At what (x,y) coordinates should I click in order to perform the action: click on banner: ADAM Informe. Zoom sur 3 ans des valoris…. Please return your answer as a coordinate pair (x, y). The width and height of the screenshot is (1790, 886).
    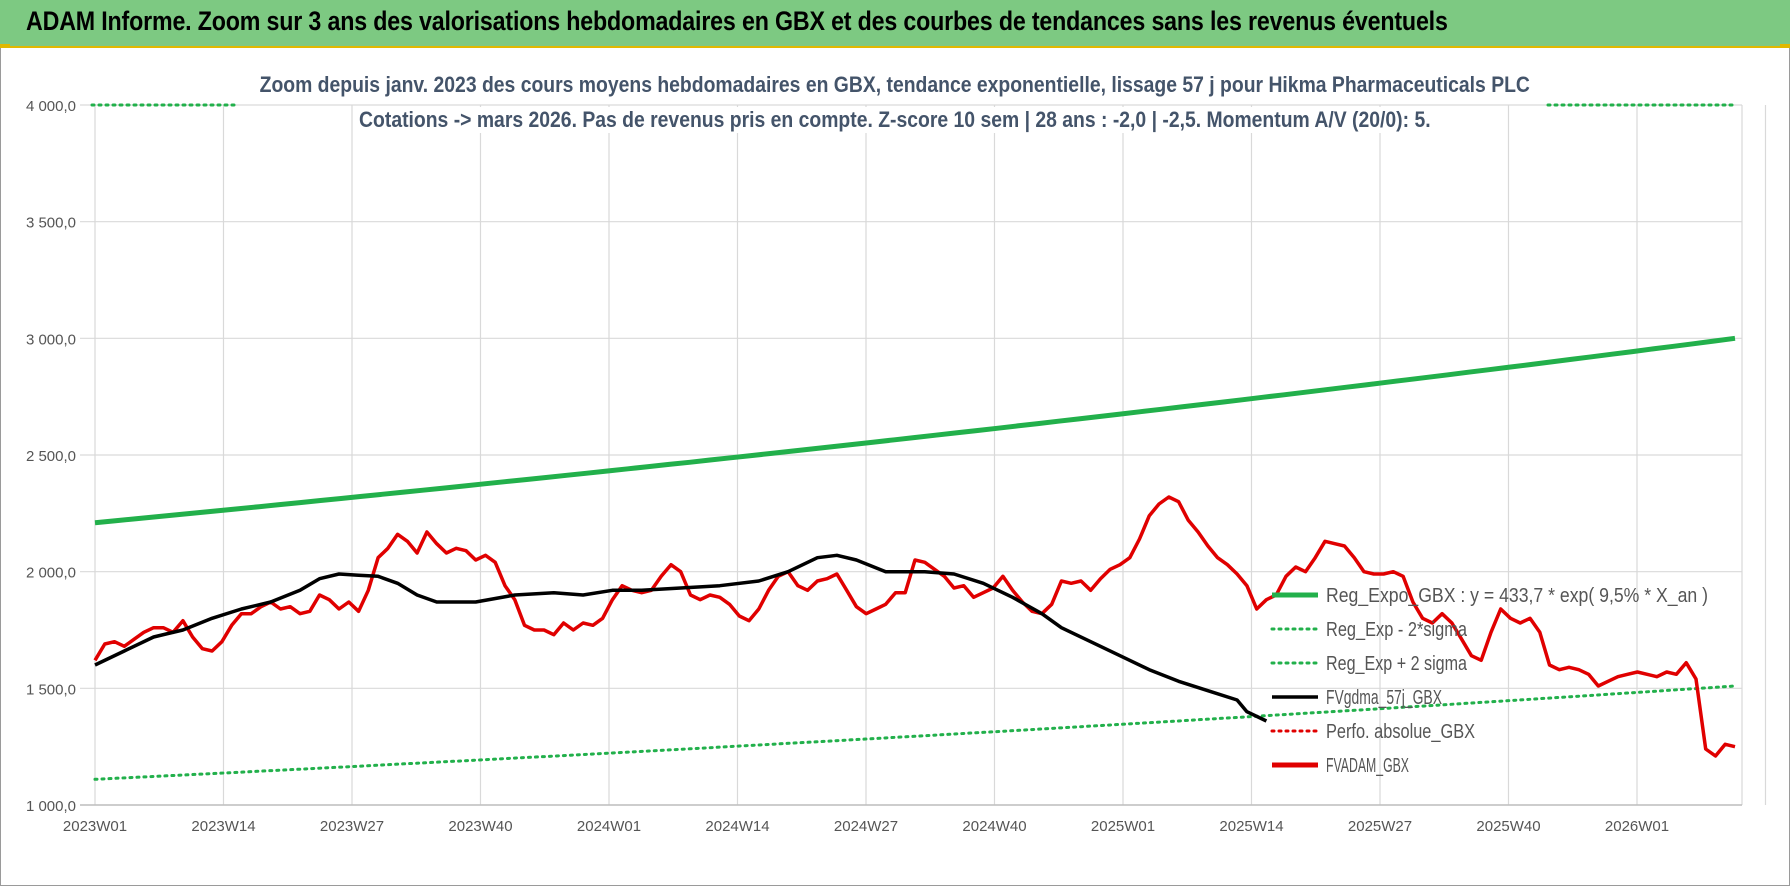
    Looking at the image, I should click on (895, 24).